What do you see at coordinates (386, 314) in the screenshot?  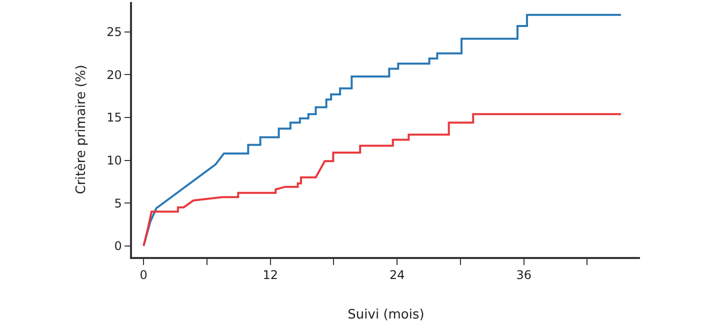 I see `x-axis-title: Suivi (mois)` at bounding box center [386, 314].